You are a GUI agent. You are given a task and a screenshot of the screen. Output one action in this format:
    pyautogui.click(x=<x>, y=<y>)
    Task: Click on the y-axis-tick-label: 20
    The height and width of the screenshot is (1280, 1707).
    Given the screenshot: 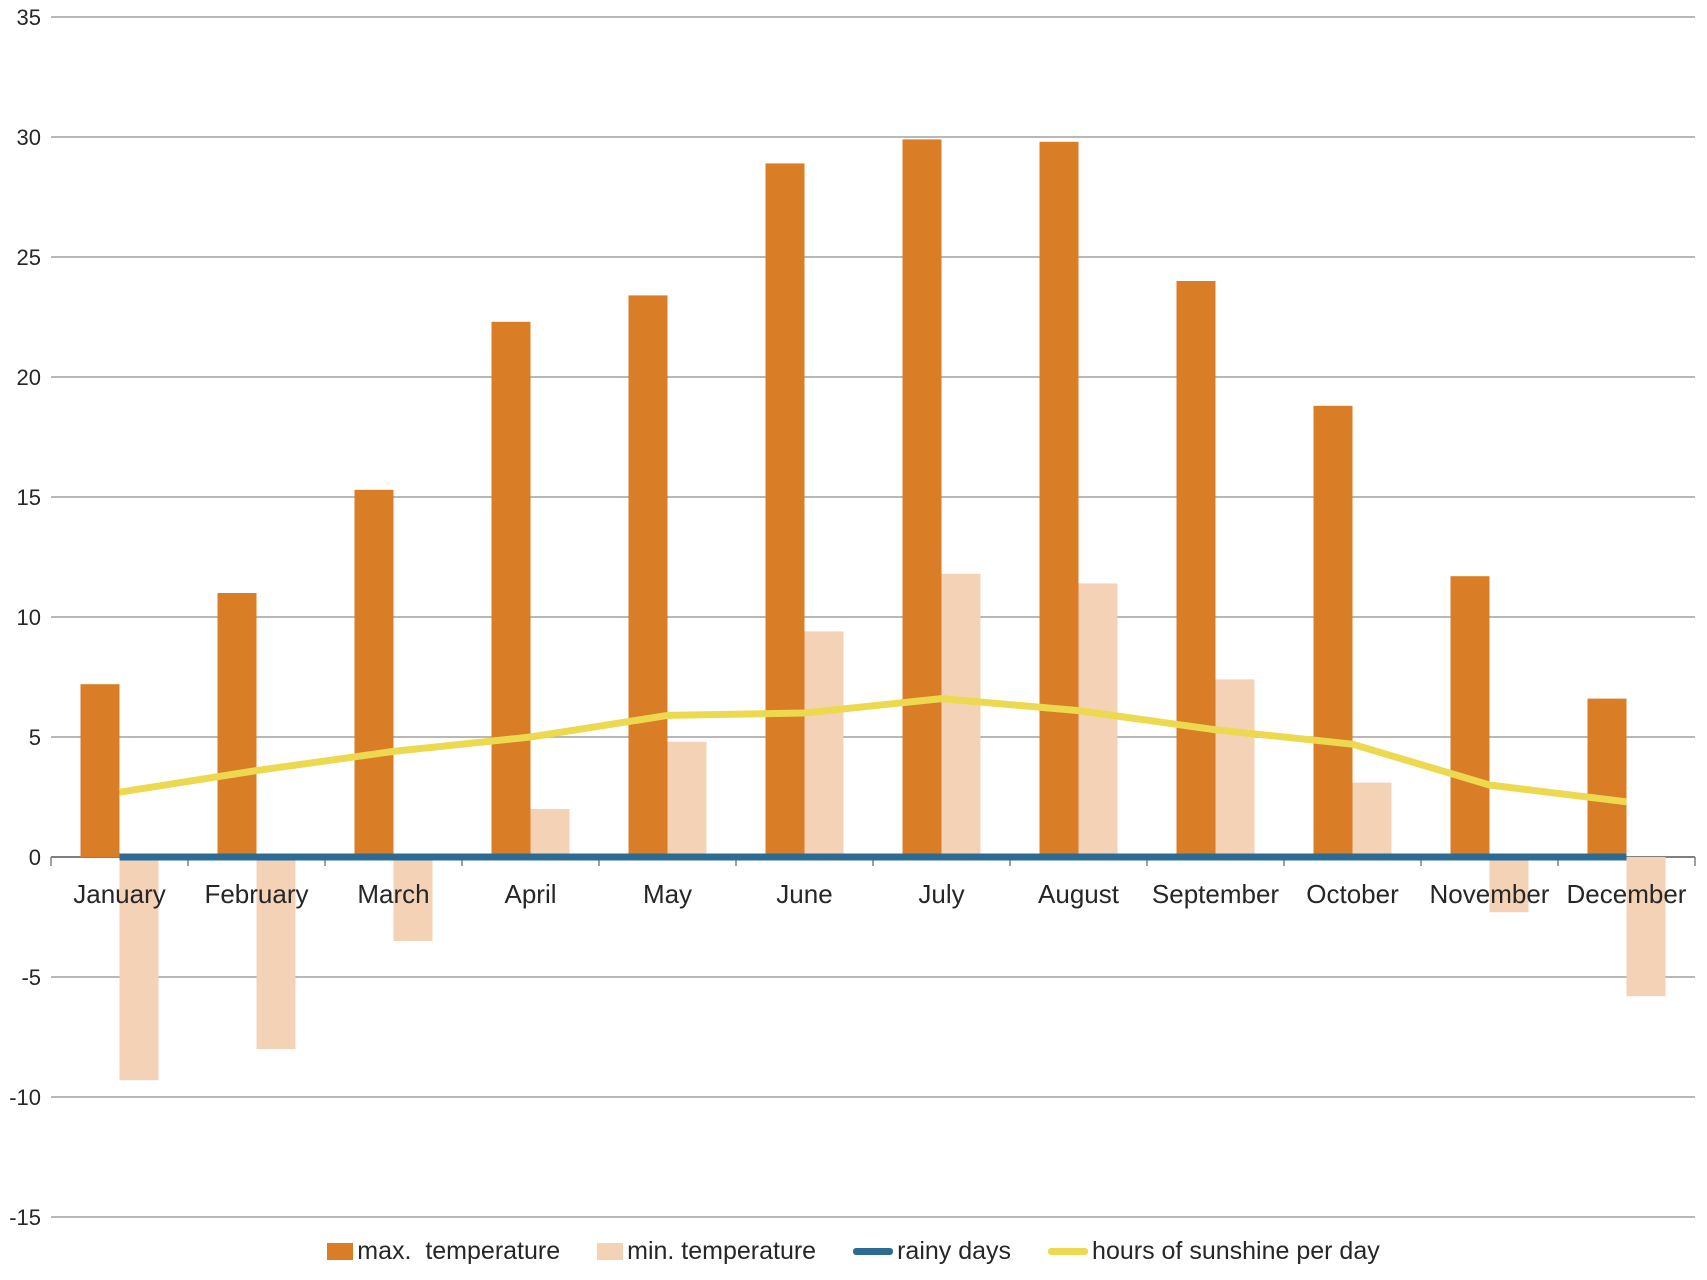 What is the action you would take?
    pyautogui.click(x=29, y=377)
    